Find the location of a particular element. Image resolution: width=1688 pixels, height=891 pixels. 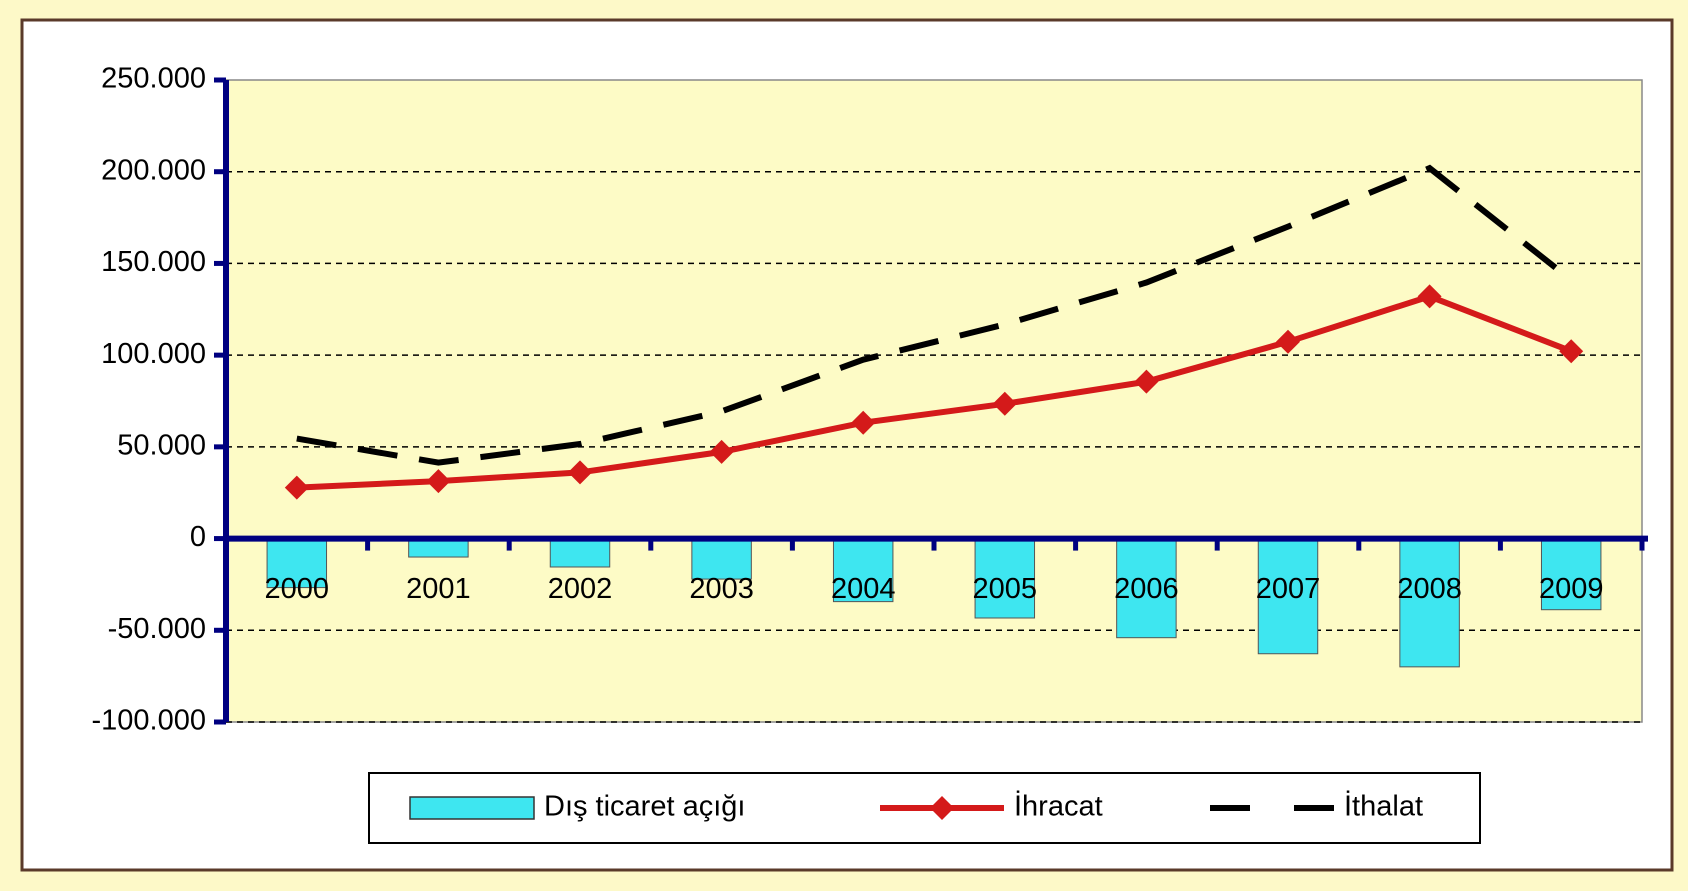

y-tick-label: 50.000 is located at coordinates (161, 446).